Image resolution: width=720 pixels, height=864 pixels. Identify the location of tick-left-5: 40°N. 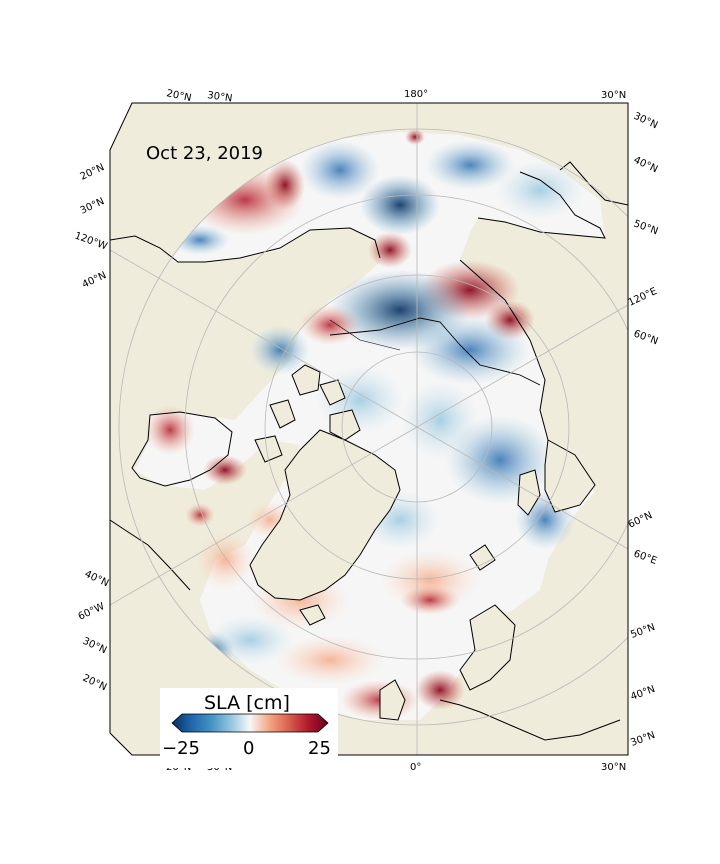
(97, 579).